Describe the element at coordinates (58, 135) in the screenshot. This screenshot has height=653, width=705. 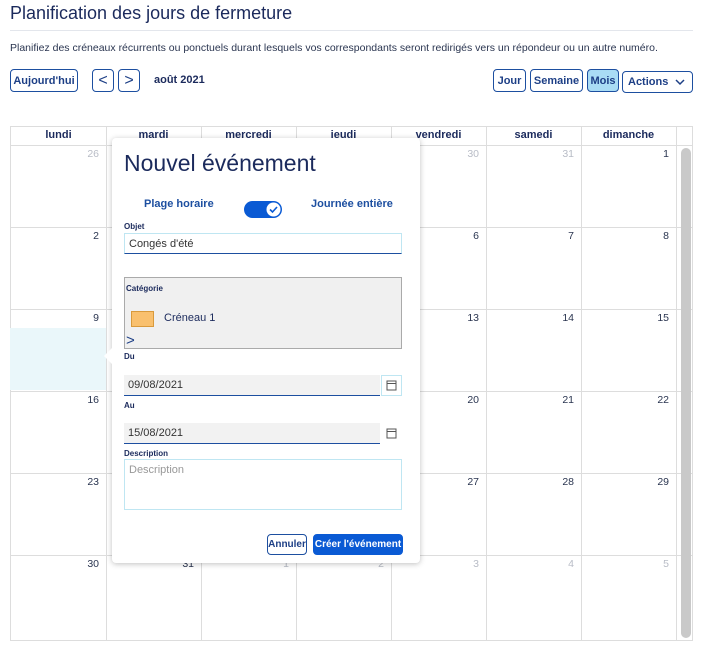
I see `weekday-header: lundi` at that location.